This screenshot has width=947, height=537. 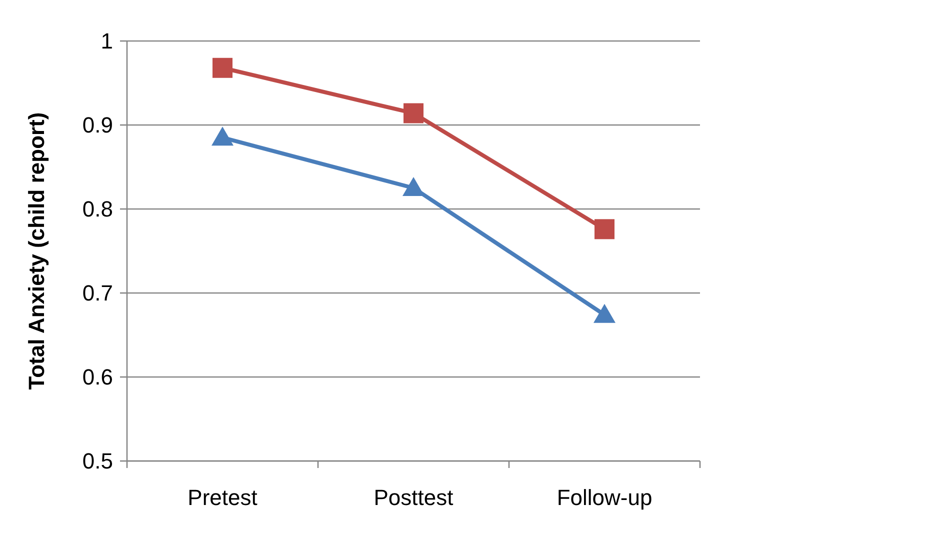 What do you see at coordinates (414, 497) in the screenshot?
I see `x-tick-label: Posttest` at bounding box center [414, 497].